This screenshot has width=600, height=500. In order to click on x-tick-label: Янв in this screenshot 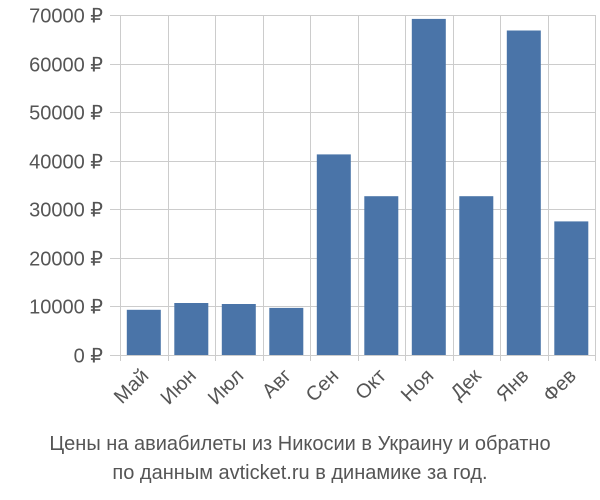, I will do `click(512, 385)`.